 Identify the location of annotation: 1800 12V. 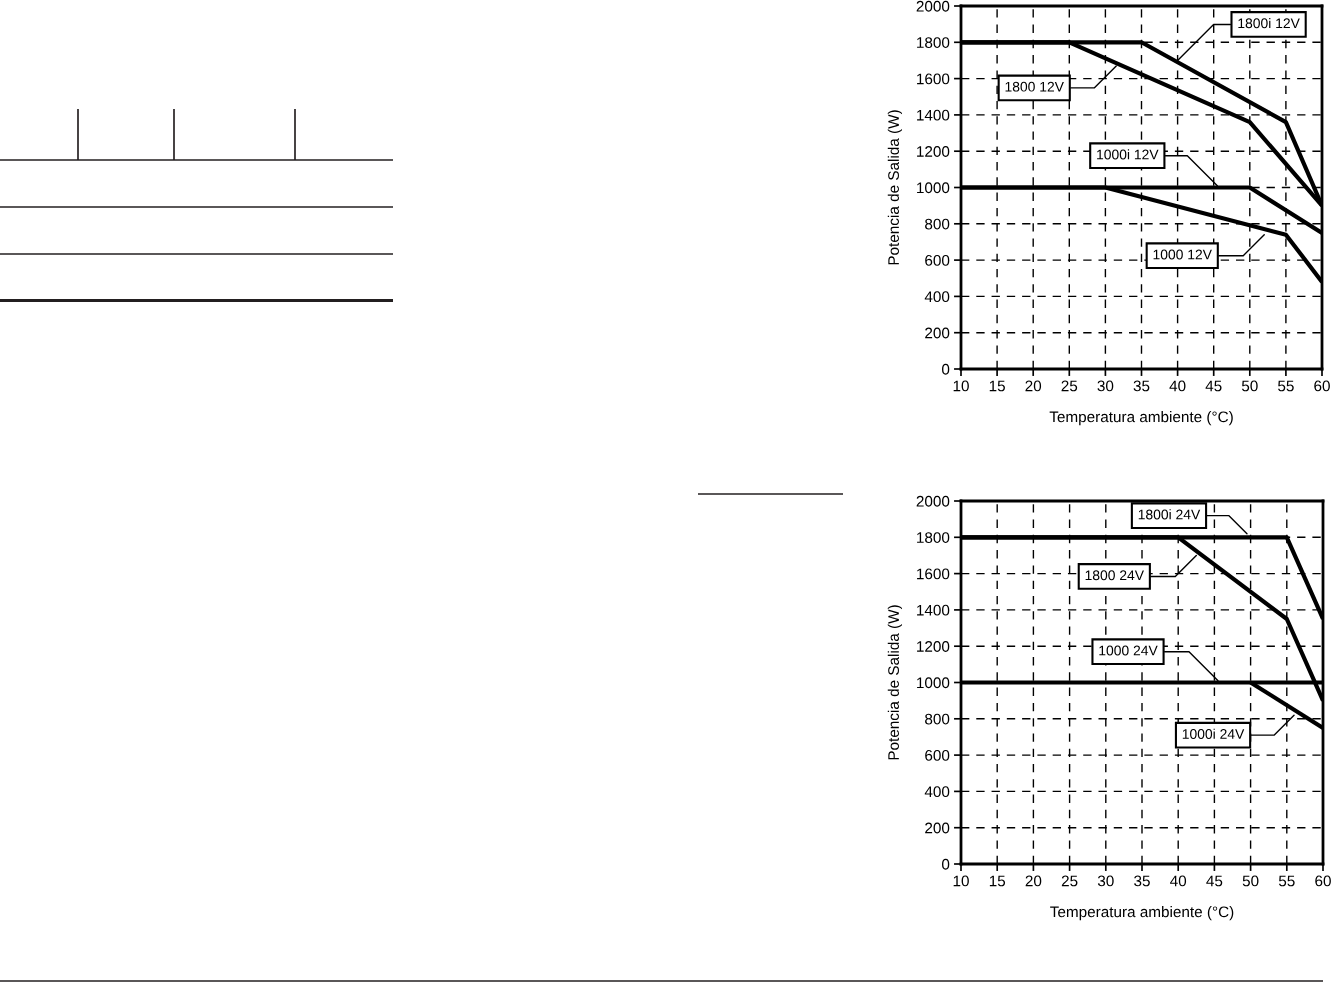
(1034, 86).